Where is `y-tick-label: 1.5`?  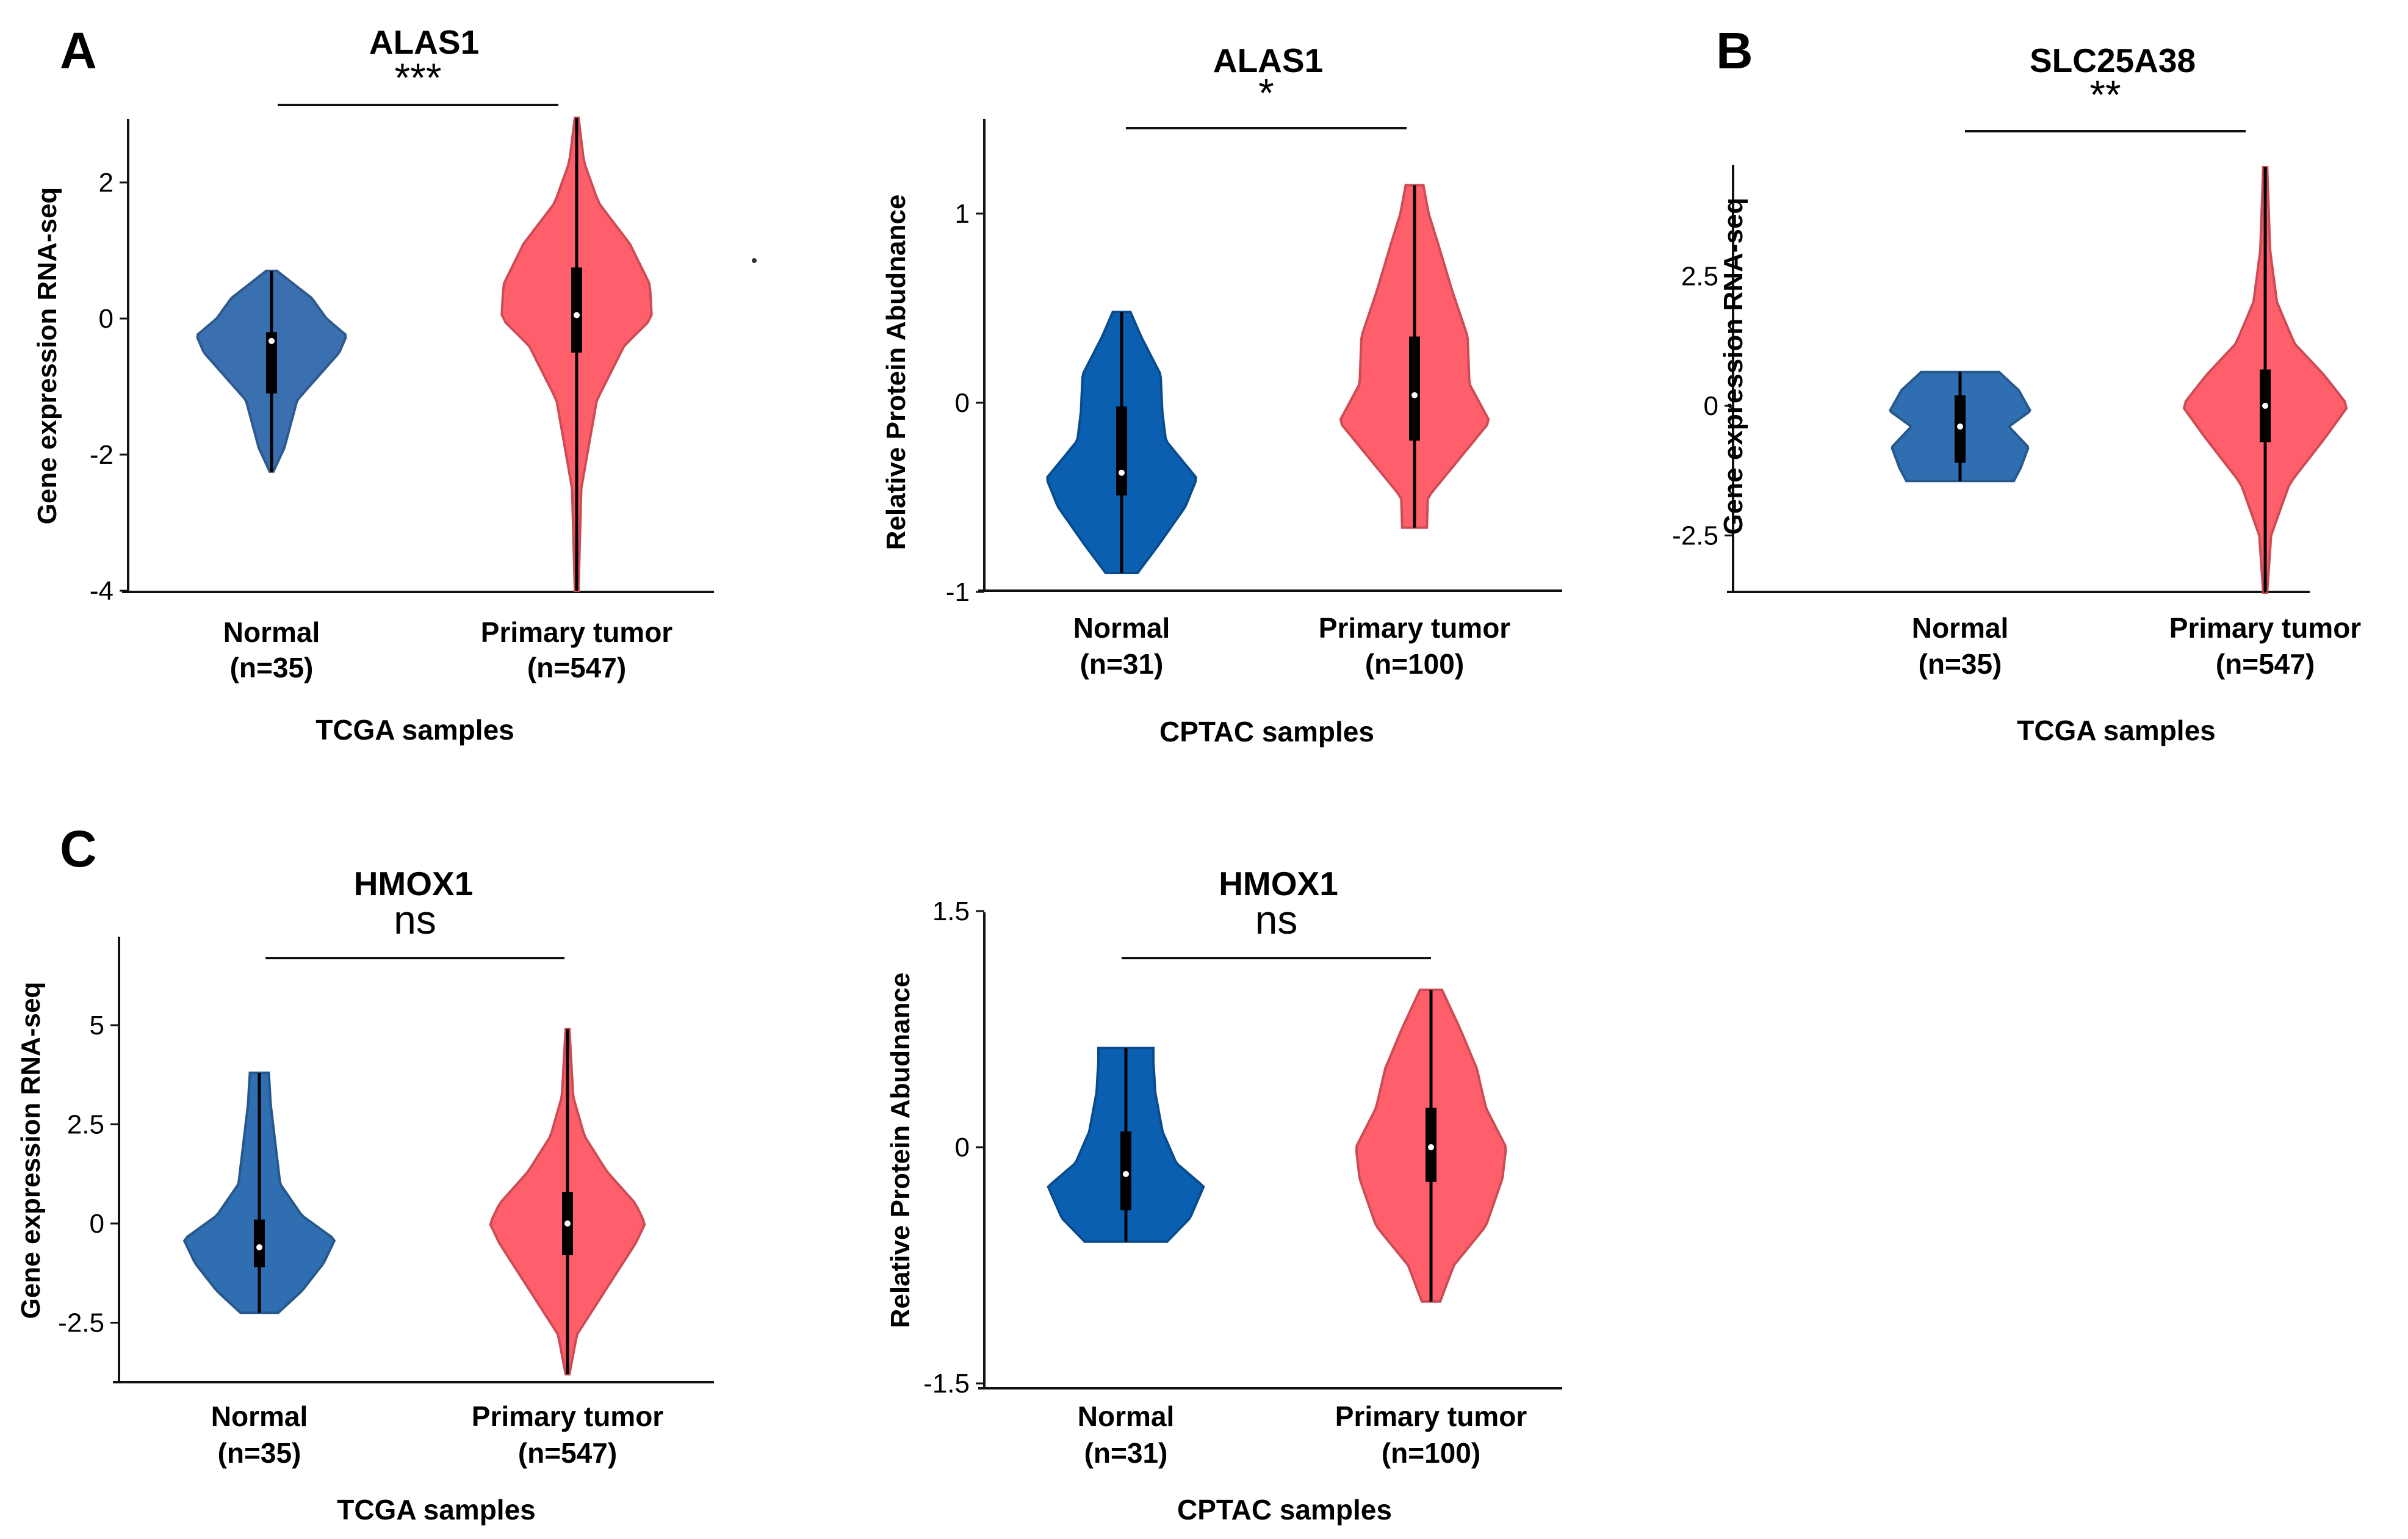
y-tick-label: 1.5 is located at coordinates (951, 911).